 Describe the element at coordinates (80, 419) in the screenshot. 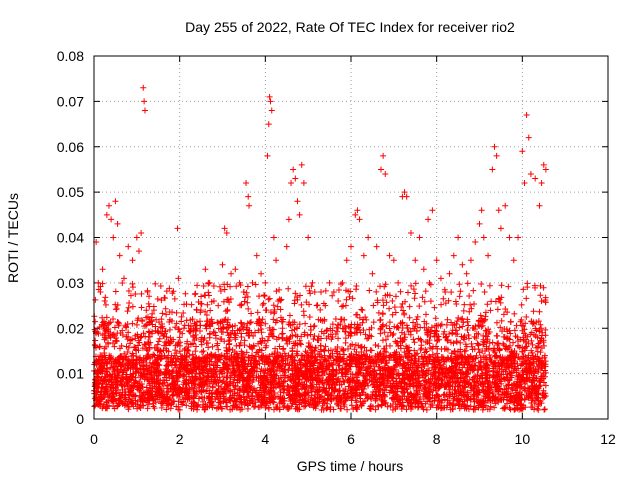

I see `y-tick-label: 0` at that location.